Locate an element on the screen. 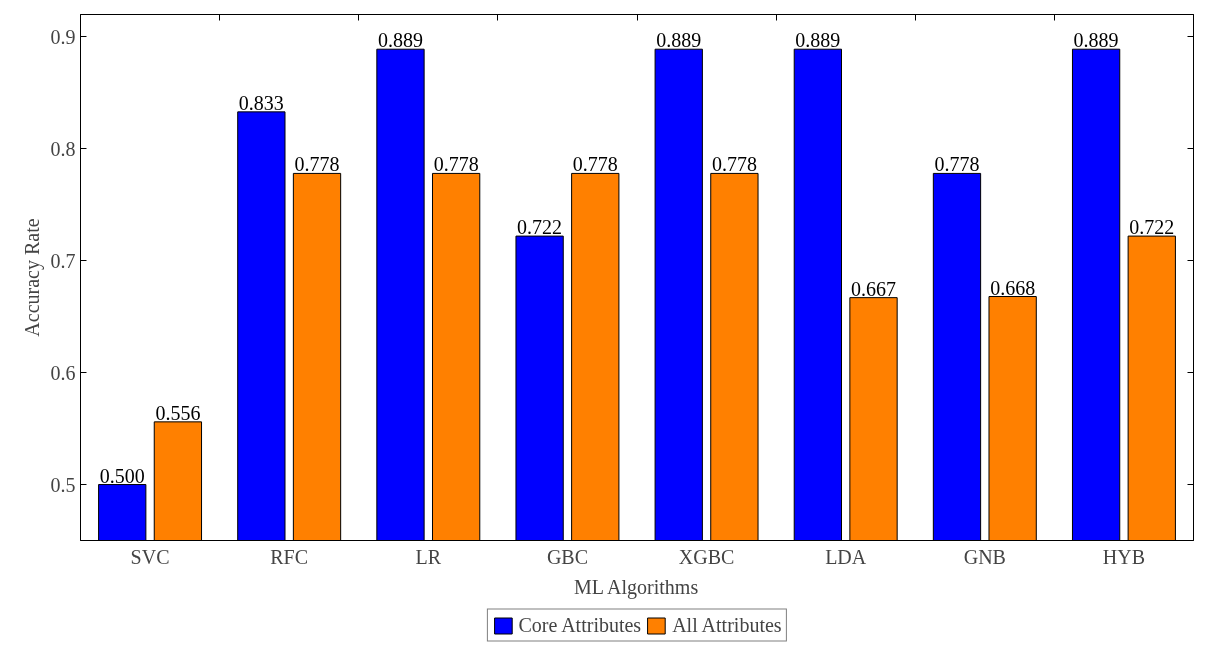 The width and height of the screenshot is (1210, 658). y-tick-label: 0.8 is located at coordinates (63, 148).